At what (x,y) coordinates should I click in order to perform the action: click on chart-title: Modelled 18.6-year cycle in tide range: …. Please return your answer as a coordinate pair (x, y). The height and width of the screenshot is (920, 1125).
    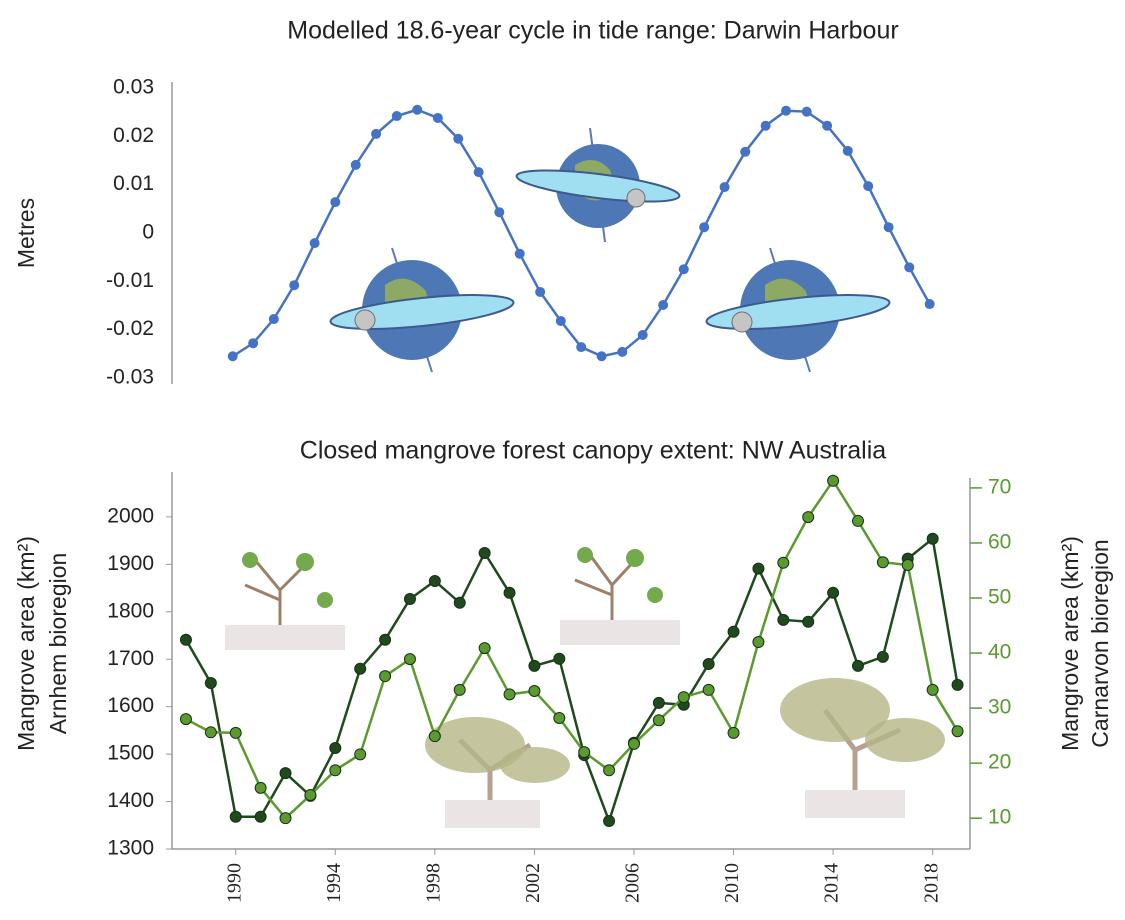
    Looking at the image, I should click on (592, 31).